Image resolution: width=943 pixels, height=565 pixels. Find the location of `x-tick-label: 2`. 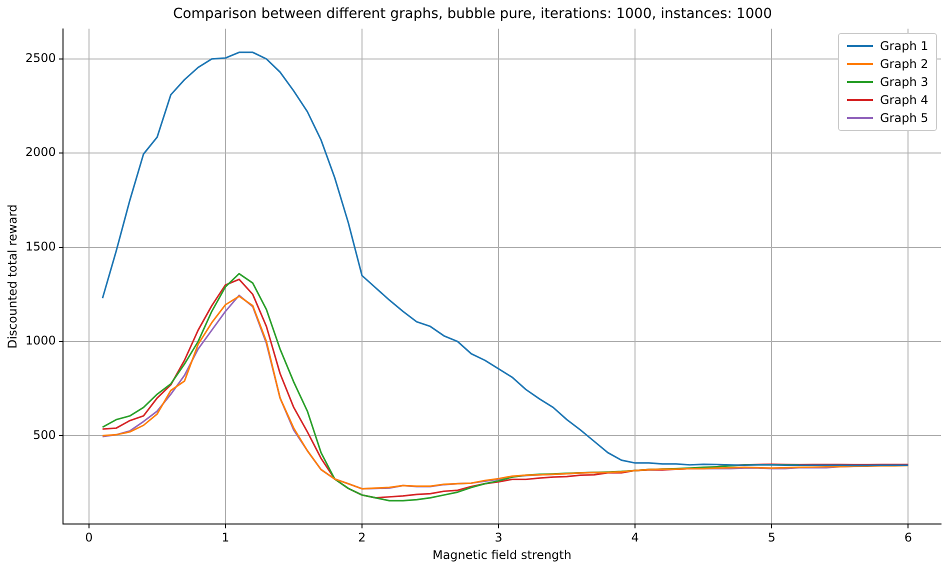

x-tick-label: 2 is located at coordinates (362, 537).